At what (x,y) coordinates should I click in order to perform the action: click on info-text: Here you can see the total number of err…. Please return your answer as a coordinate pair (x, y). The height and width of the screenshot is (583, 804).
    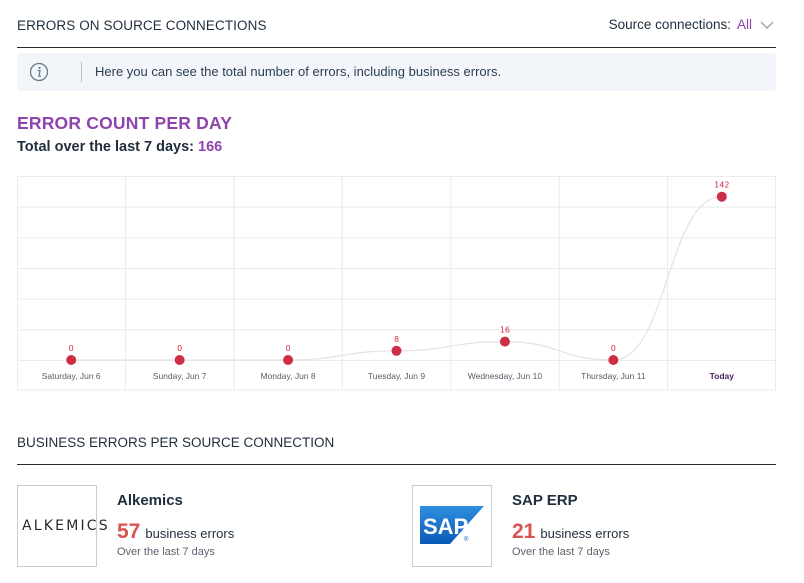
    Looking at the image, I should click on (298, 71).